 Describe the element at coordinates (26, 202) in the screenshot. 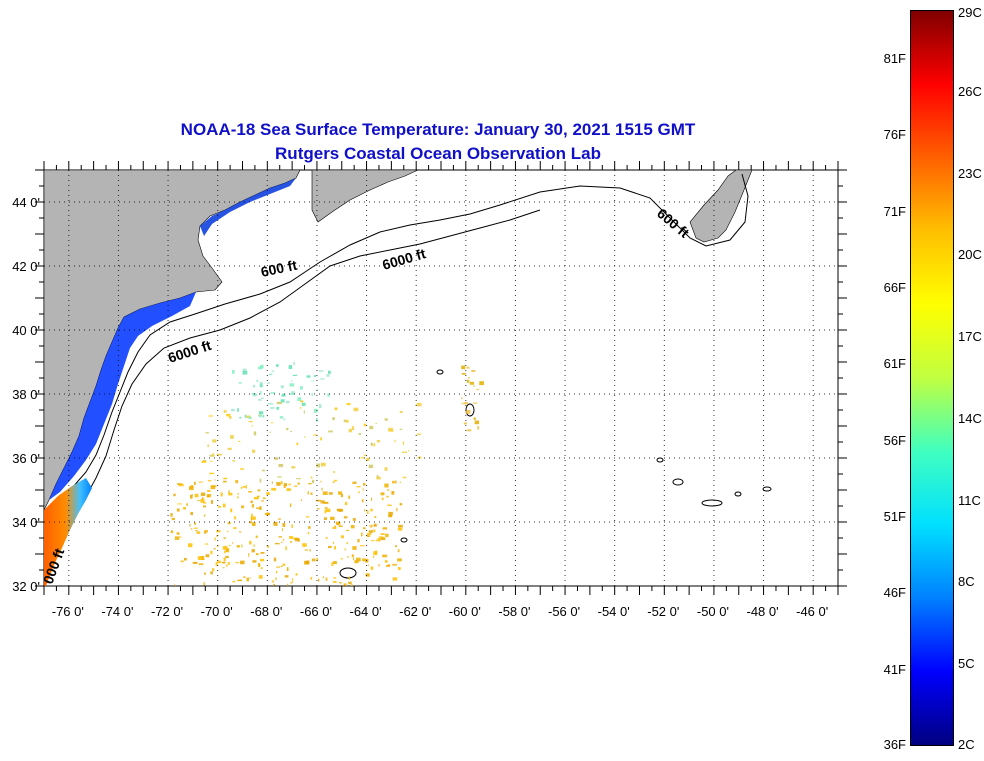

I see `lat-tick-label: 44 0'` at that location.